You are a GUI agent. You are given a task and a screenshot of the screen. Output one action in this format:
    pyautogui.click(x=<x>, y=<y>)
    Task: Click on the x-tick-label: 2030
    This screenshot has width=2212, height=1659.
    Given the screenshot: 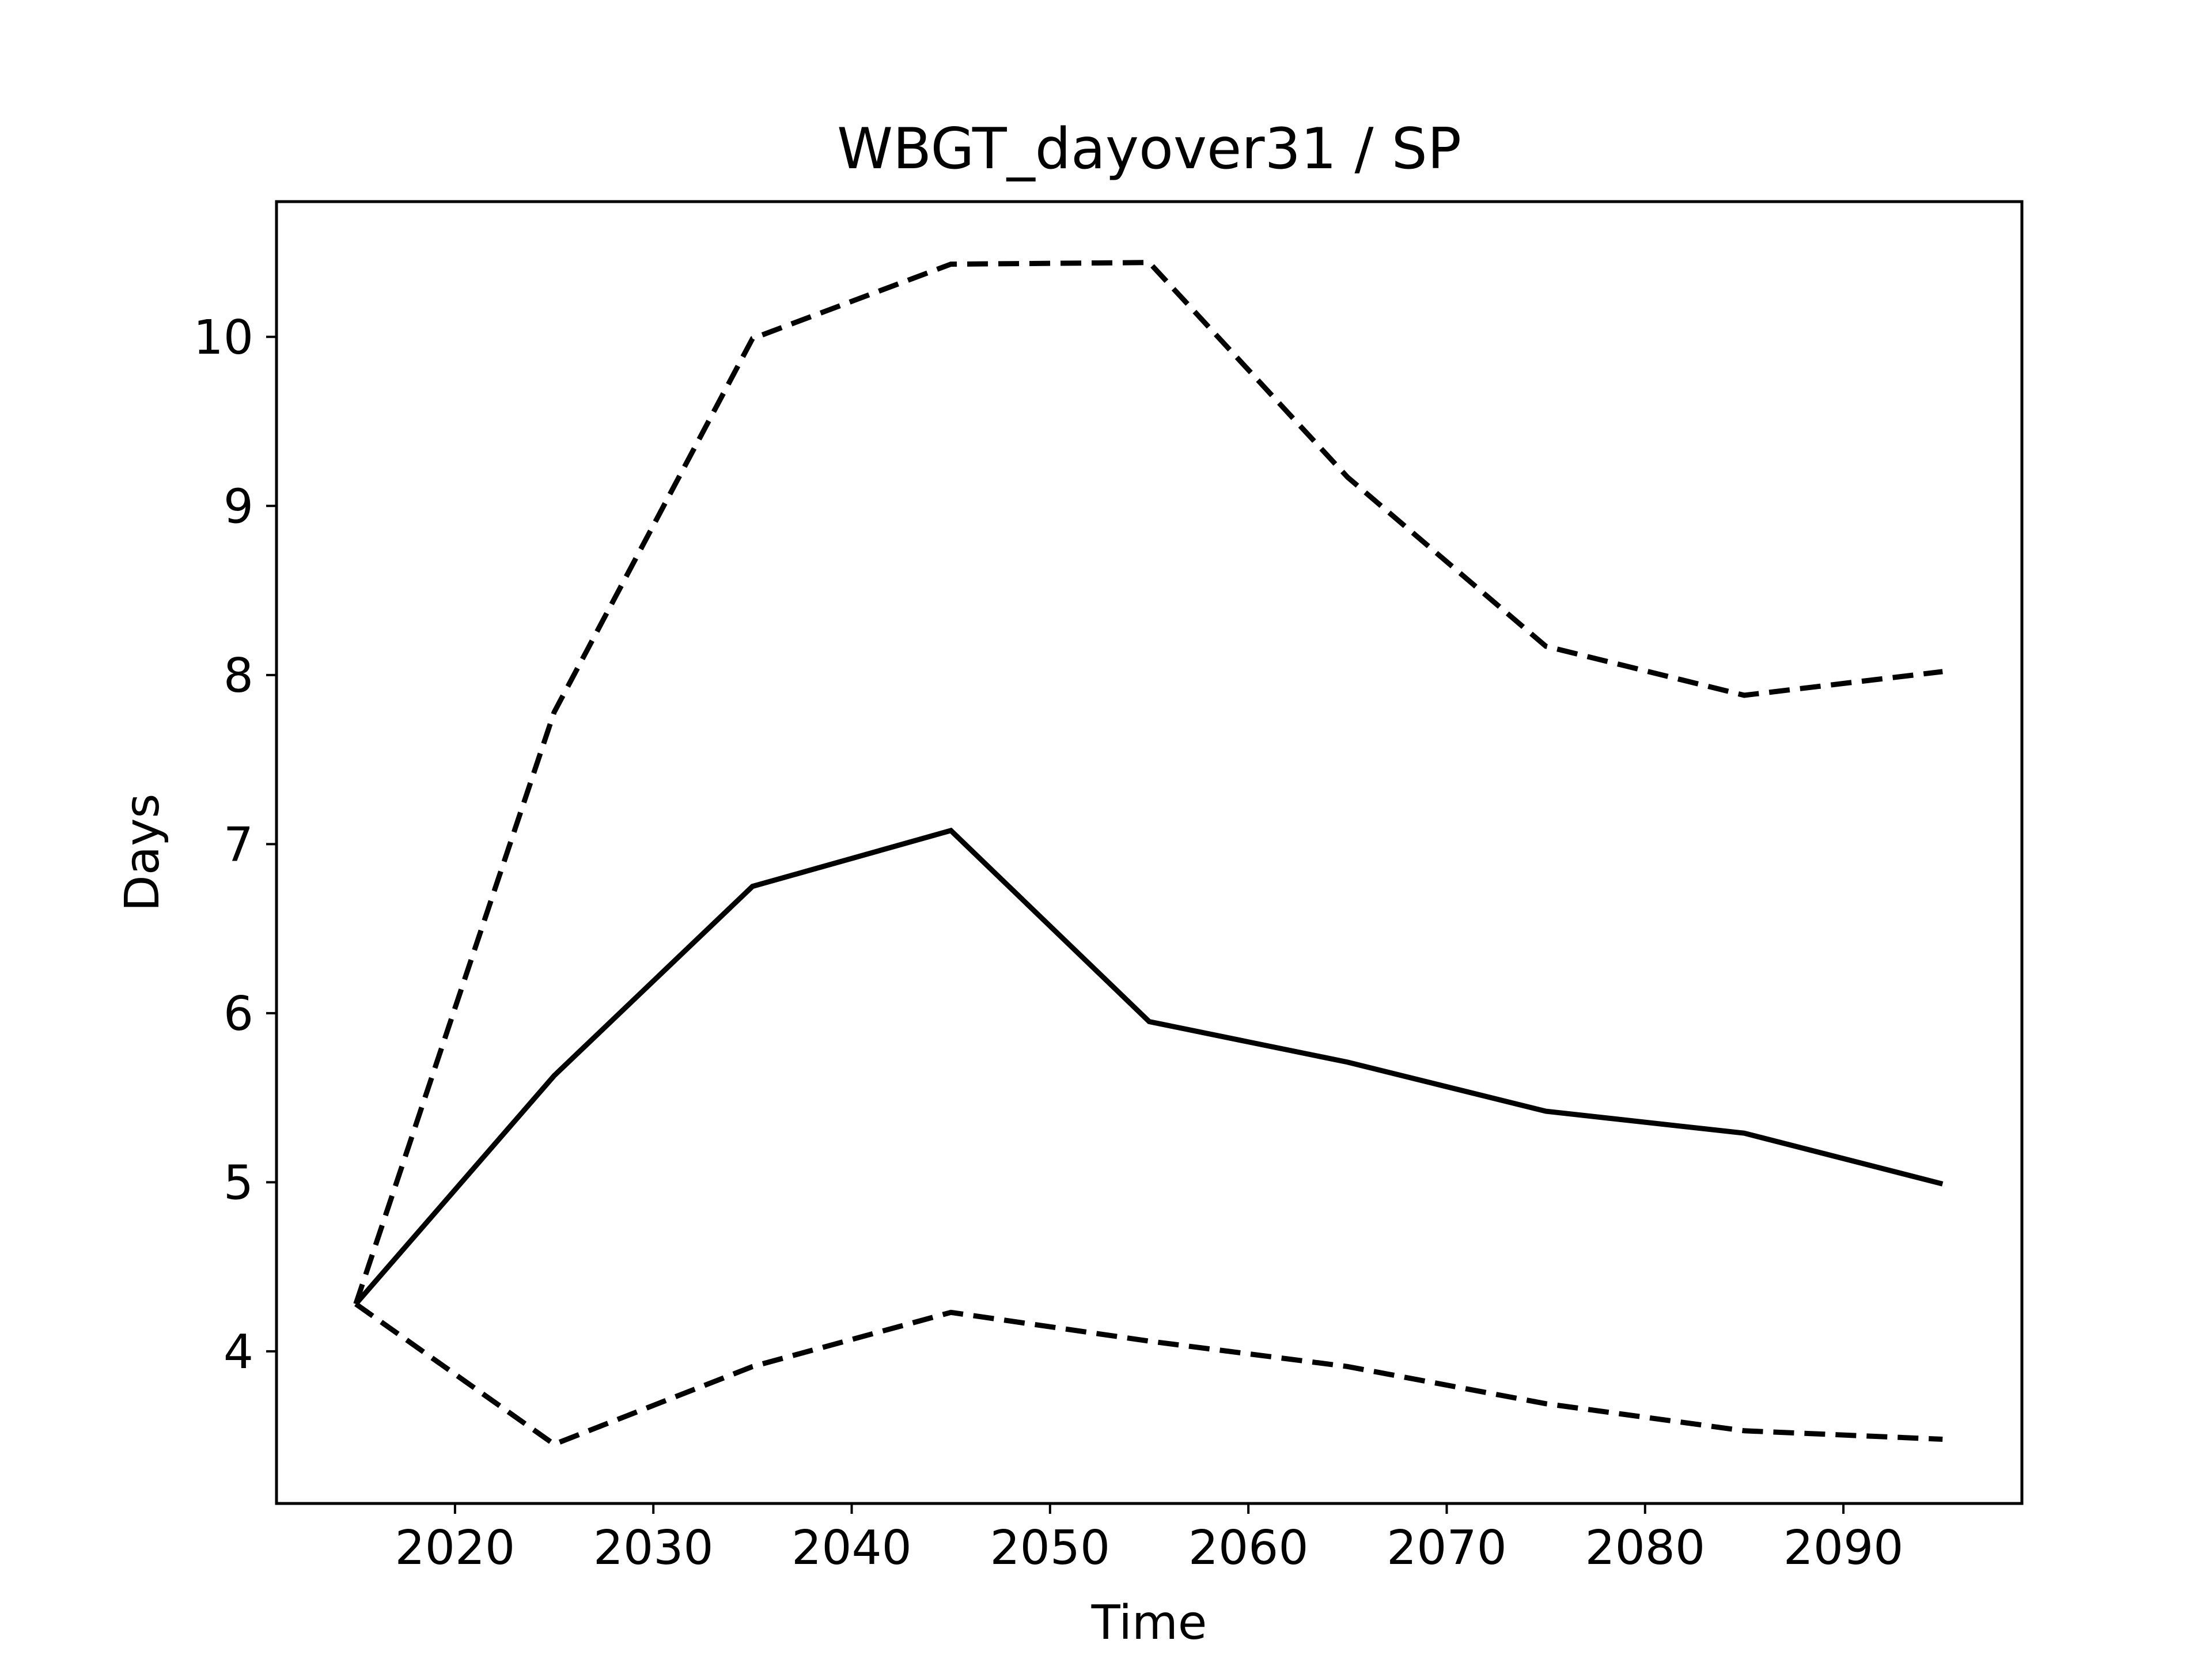 What is the action you would take?
    pyautogui.click(x=653, y=1548)
    